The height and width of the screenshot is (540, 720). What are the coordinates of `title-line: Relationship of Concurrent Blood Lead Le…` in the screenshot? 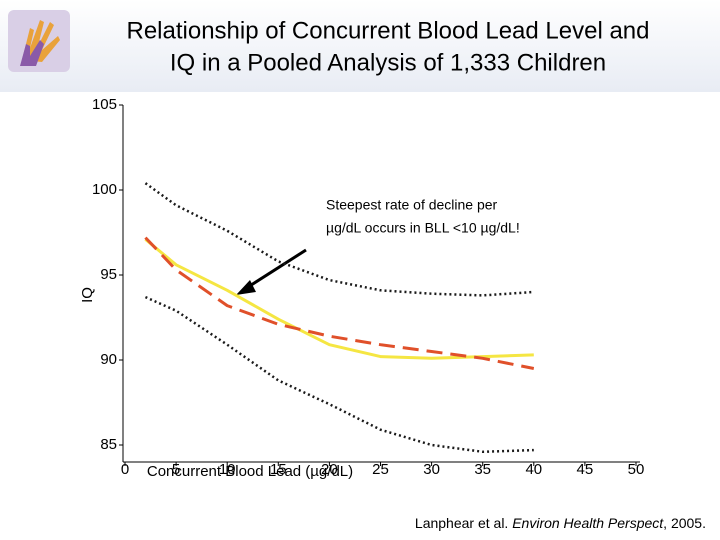 It's located at (387, 30).